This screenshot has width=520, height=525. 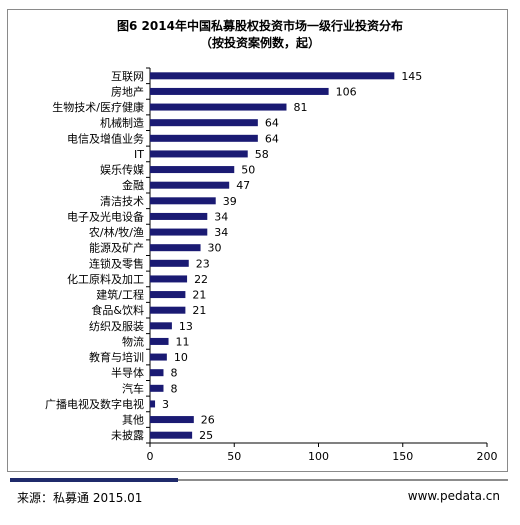 I want to click on data-label: 23, so click(x=203, y=263).